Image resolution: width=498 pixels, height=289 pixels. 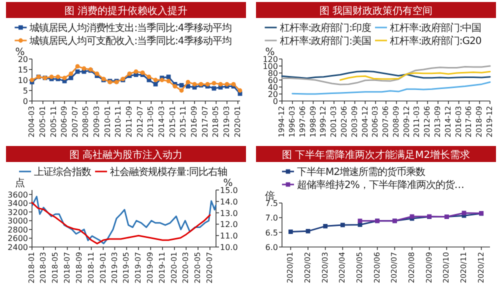 What do you see at coordinates (18, 212) in the screenshot?
I see `y-tick-label: 3200` at bounding box center [18, 212].